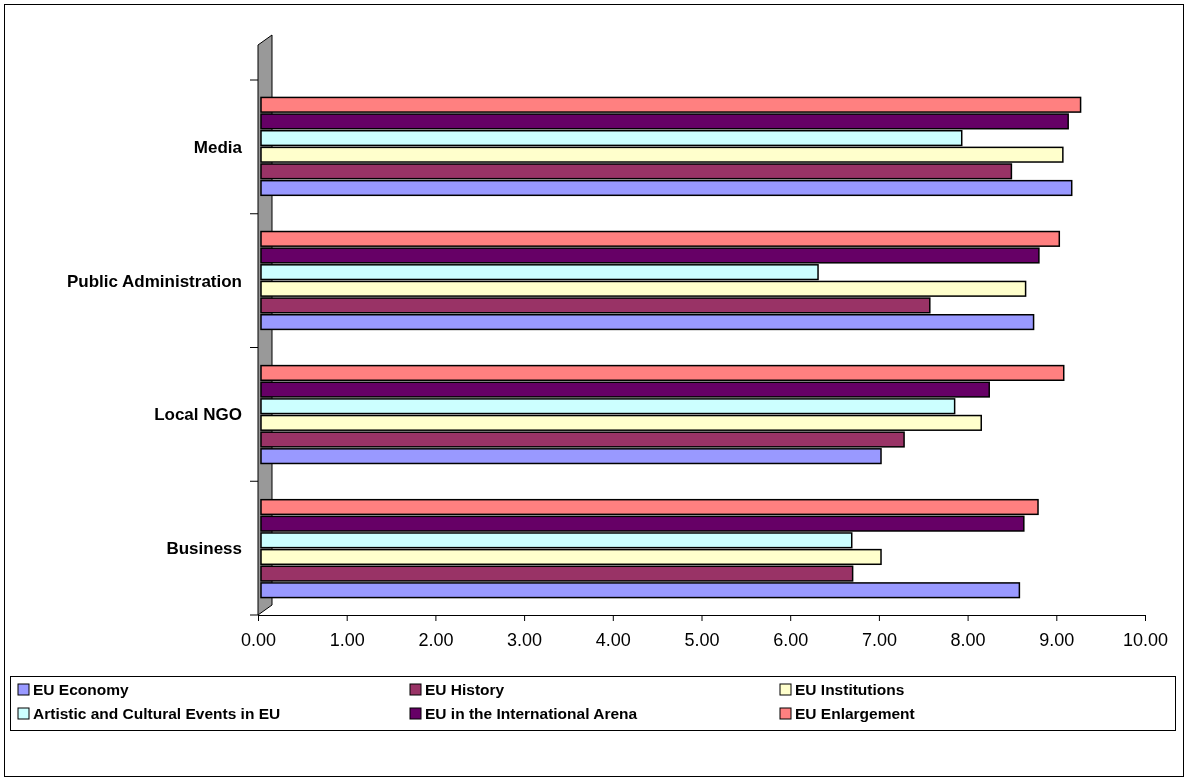 This screenshot has height=781, width=1188. What do you see at coordinates (702, 639) in the screenshot?
I see `x-tick-label: 5.00` at bounding box center [702, 639].